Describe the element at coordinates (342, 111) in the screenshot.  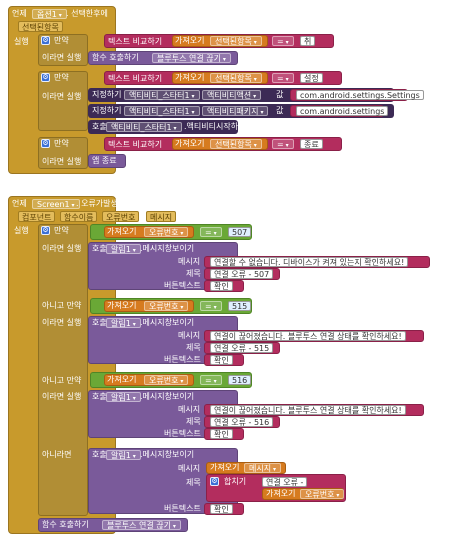
I see `package-value: com.android.settings` at that location.